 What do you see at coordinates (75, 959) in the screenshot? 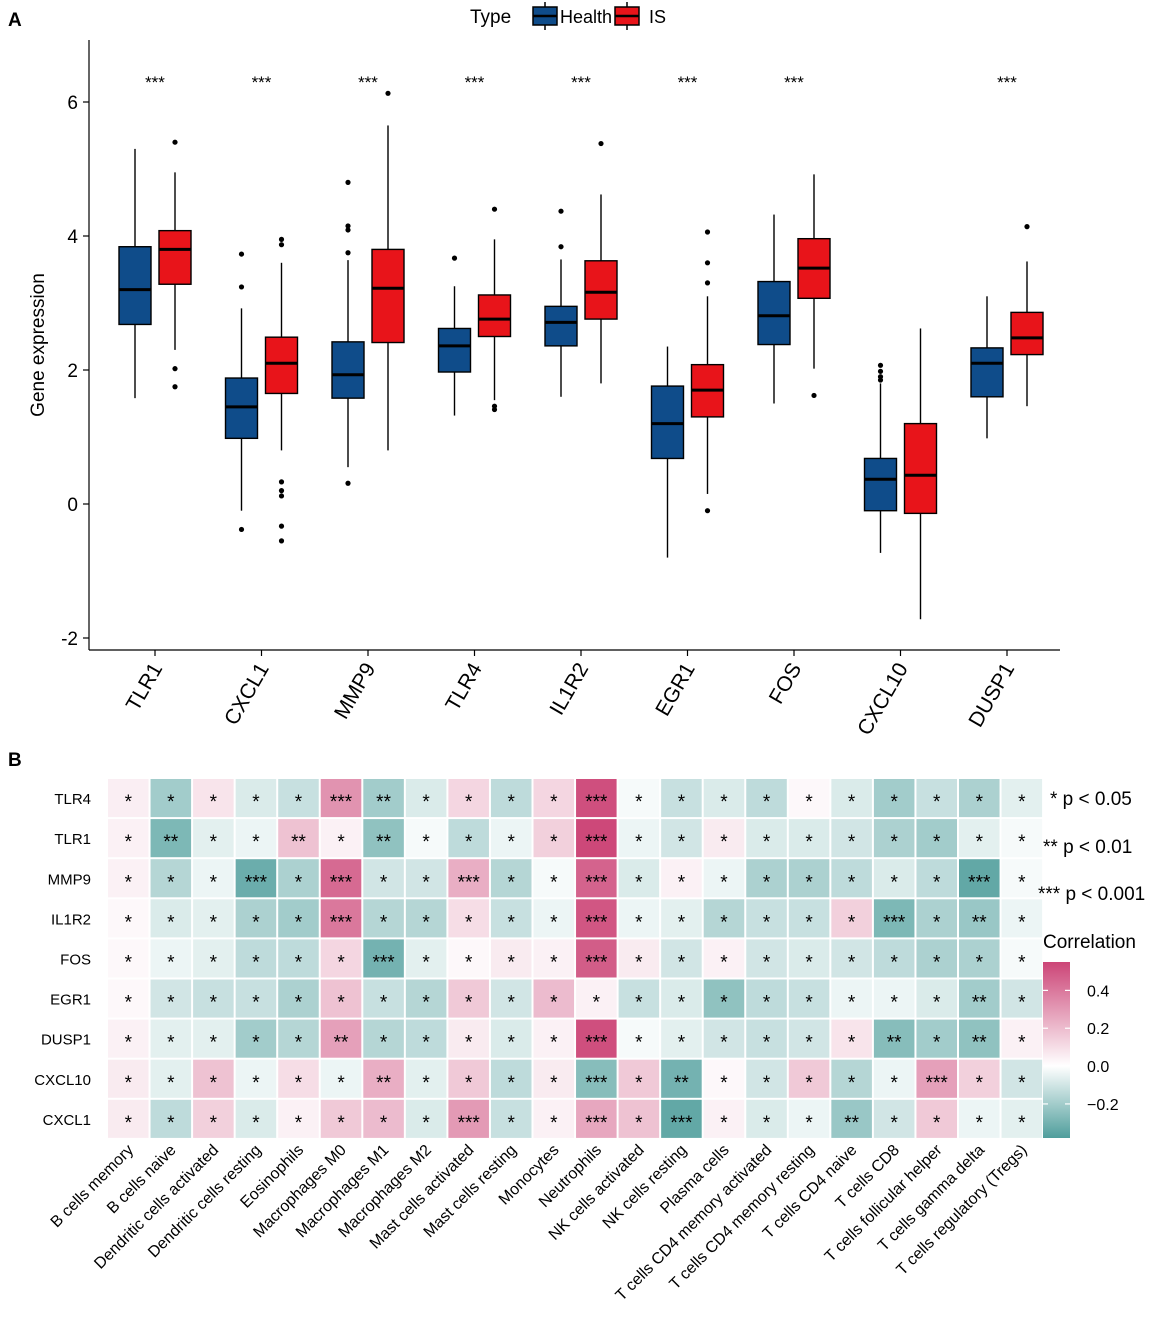
I see `row-label: FOS` at bounding box center [75, 959].